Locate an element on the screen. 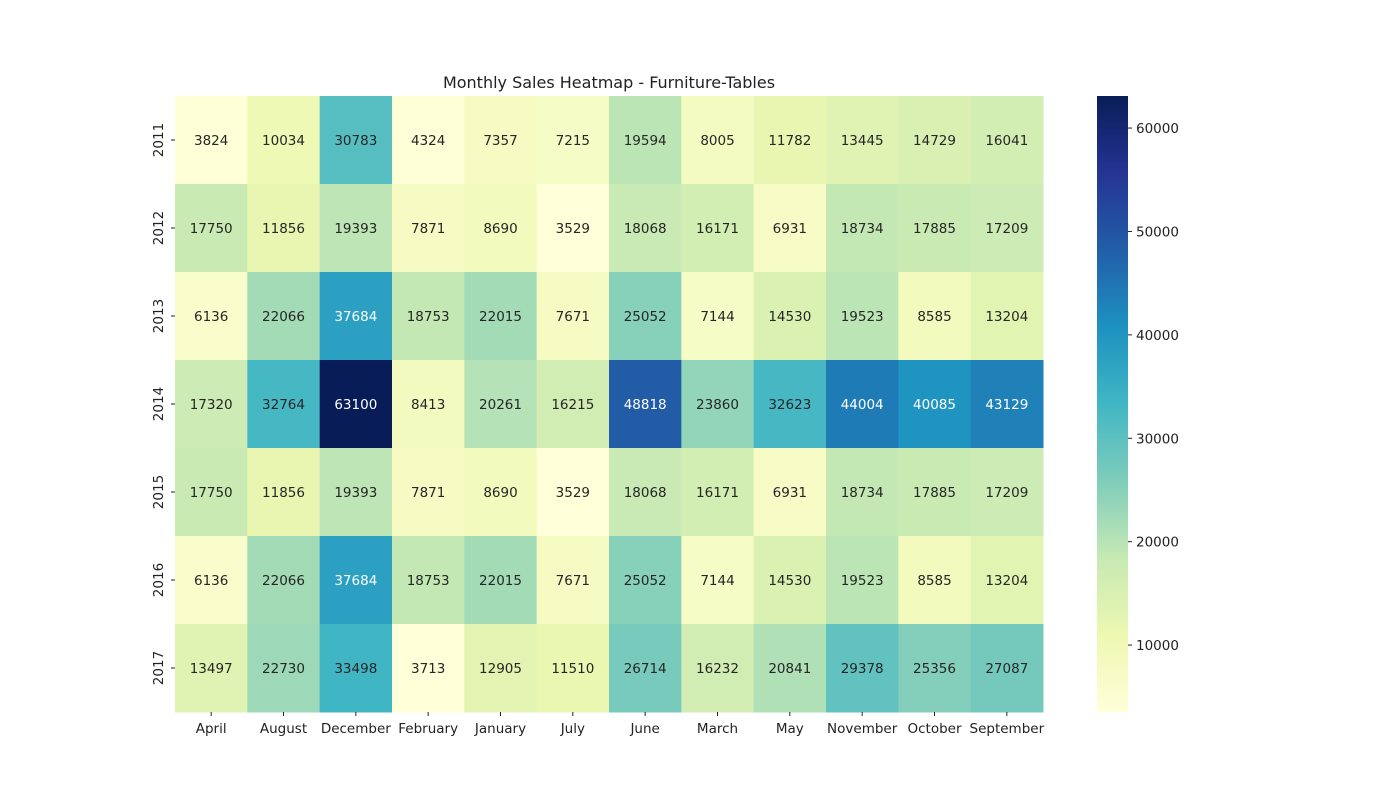 This screenshot has width=1400, height=804. cell-value-label: 13204 is located at coordinates (1006, 581).